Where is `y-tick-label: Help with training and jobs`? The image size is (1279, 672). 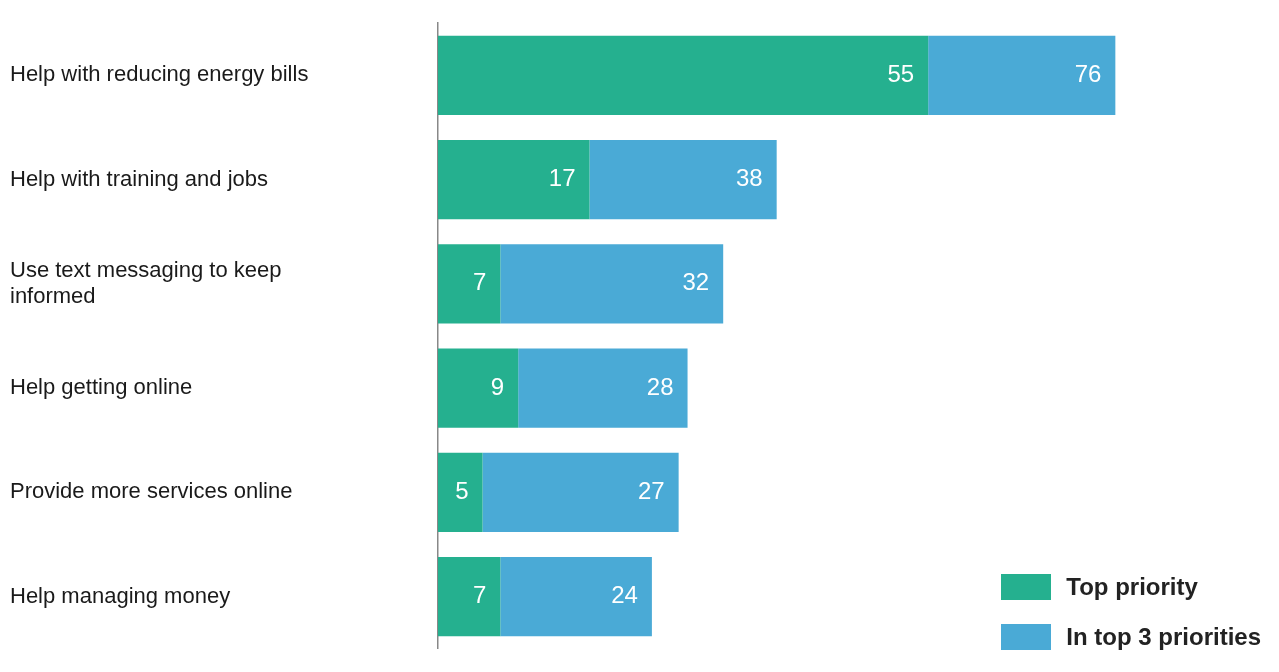
y-tick-label: Help with training and jobs is located at coordinates (139, 178).